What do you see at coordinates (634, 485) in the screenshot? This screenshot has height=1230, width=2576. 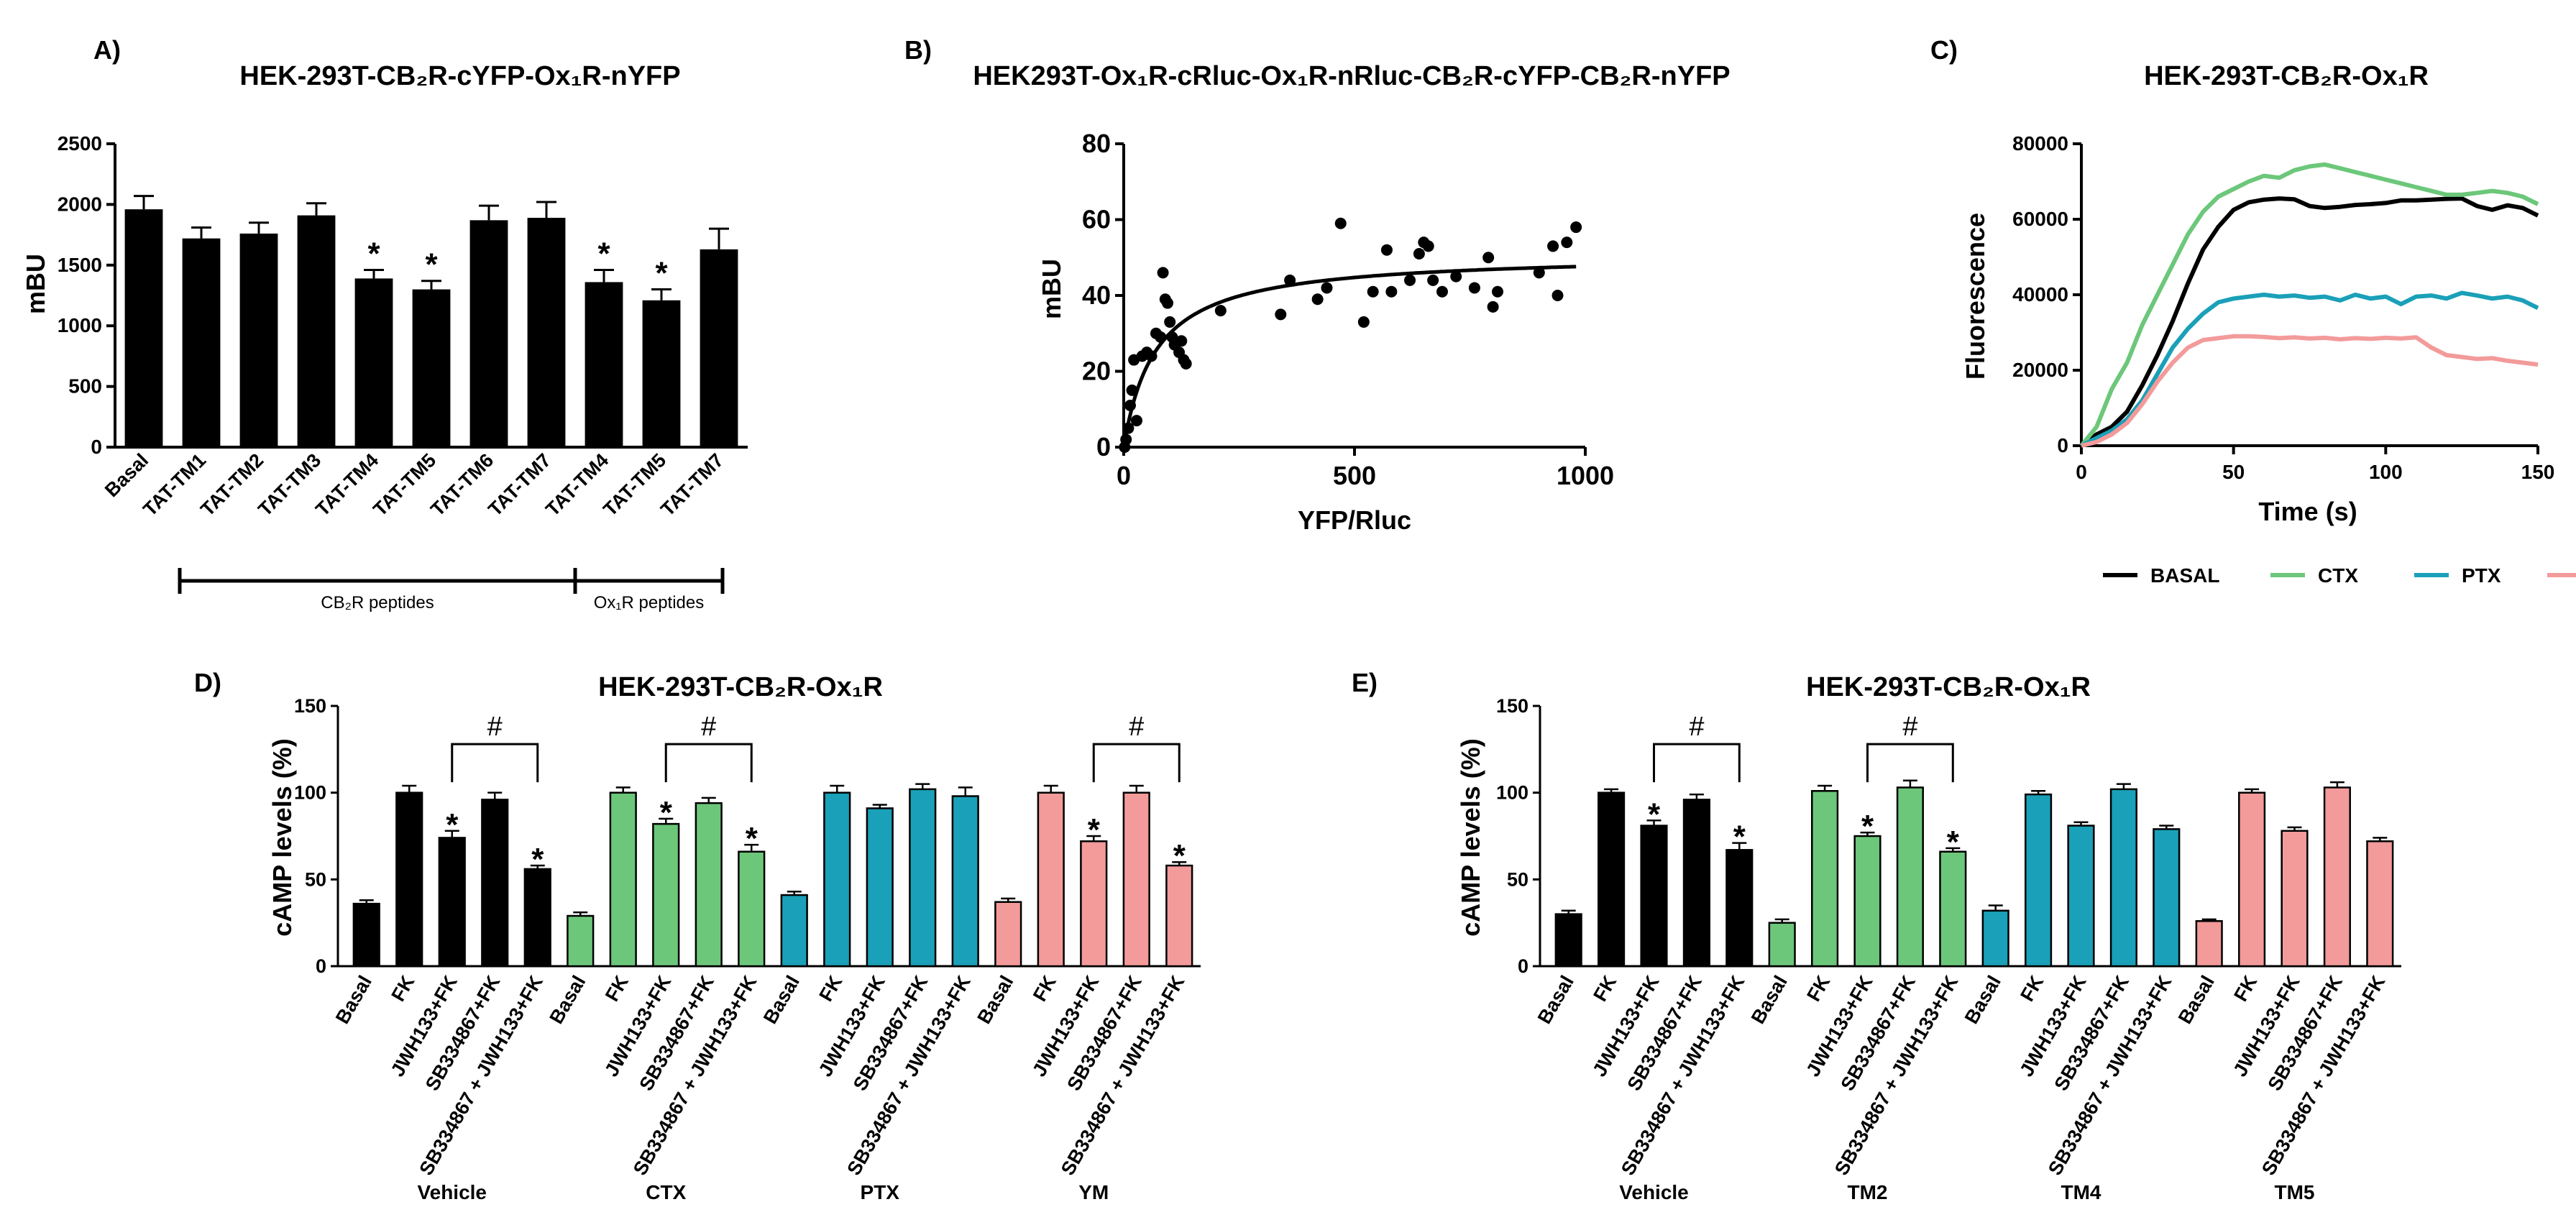 I see `panel-a-category-label: TAT-TM5` at bounding box center [634, 485].